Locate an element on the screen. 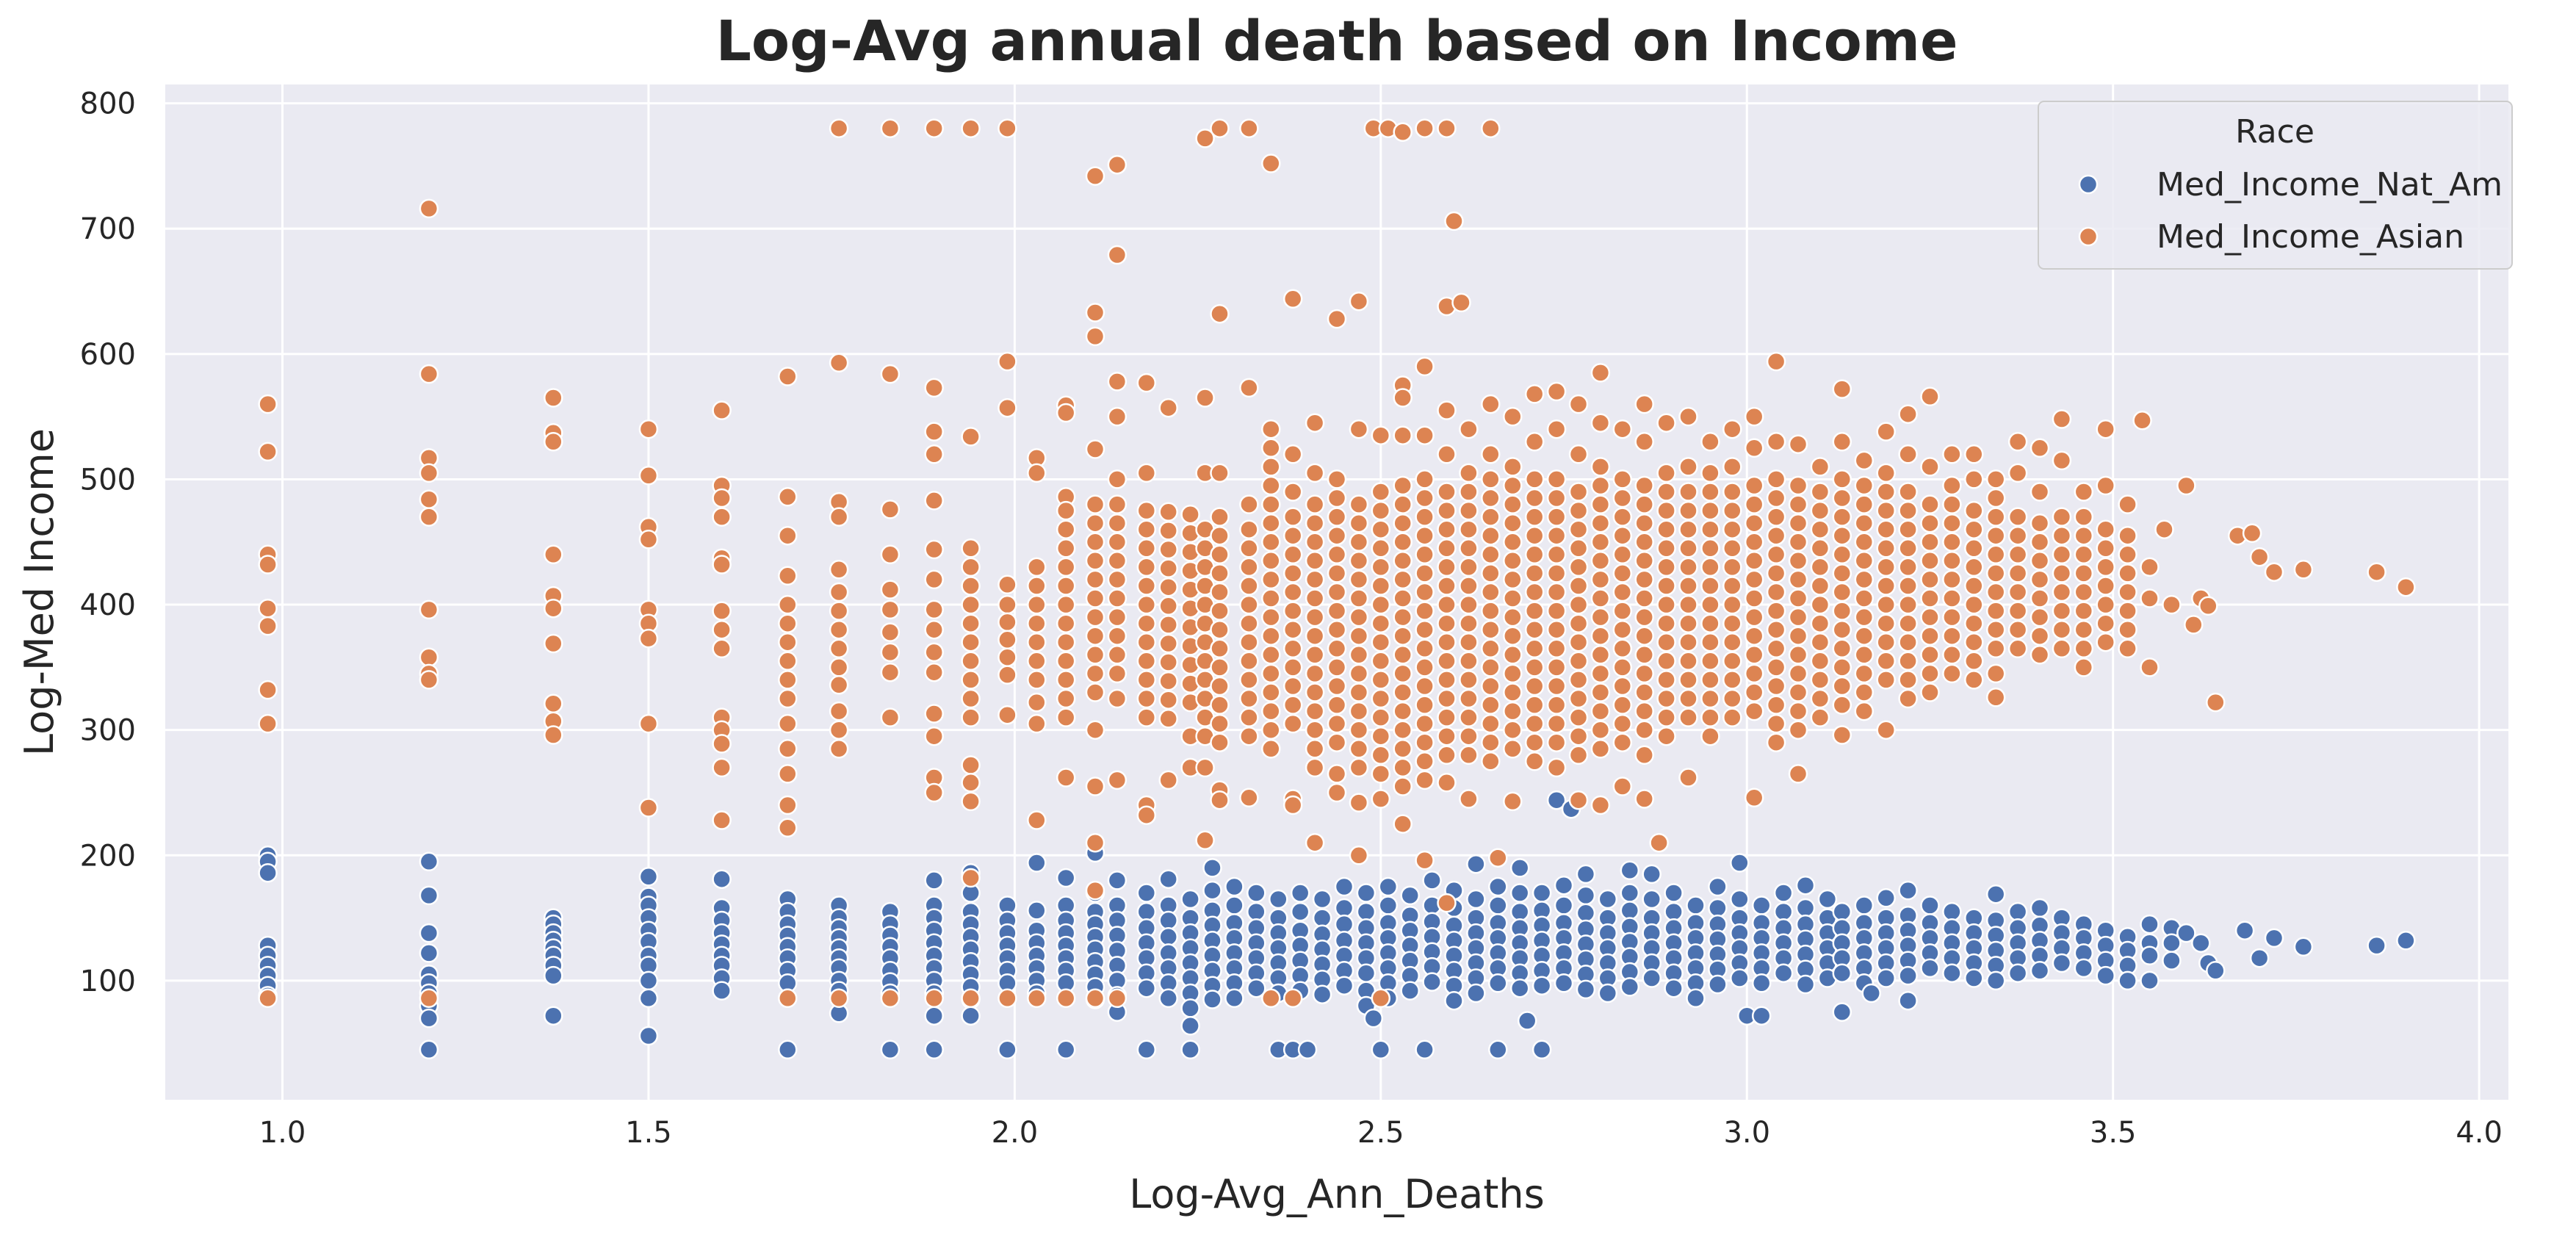  x-tick-label: 1.0 is located at coordinates (283, 1133).